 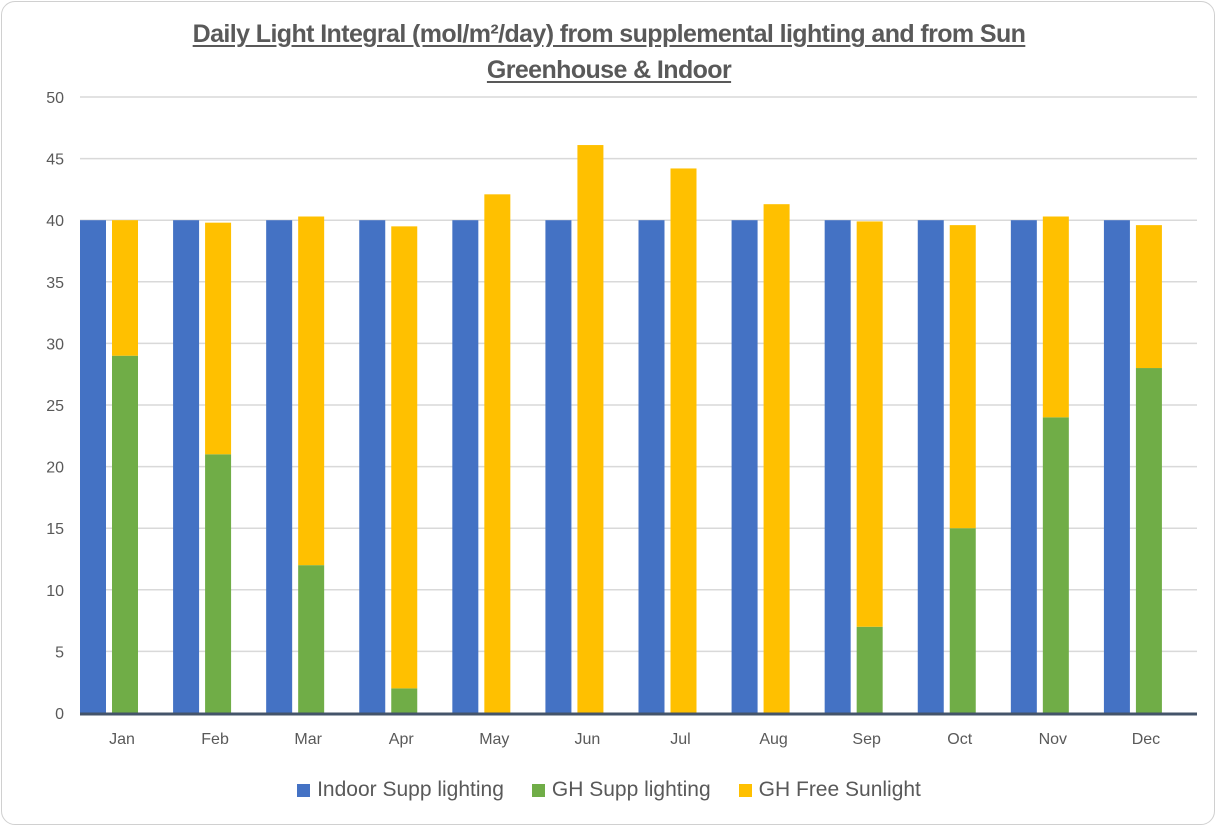 What do you see at coordinates (744, 466) in the screenshot?
I see `bar-indoor-supp-lighting-aug` at bounding box center [744, 466].